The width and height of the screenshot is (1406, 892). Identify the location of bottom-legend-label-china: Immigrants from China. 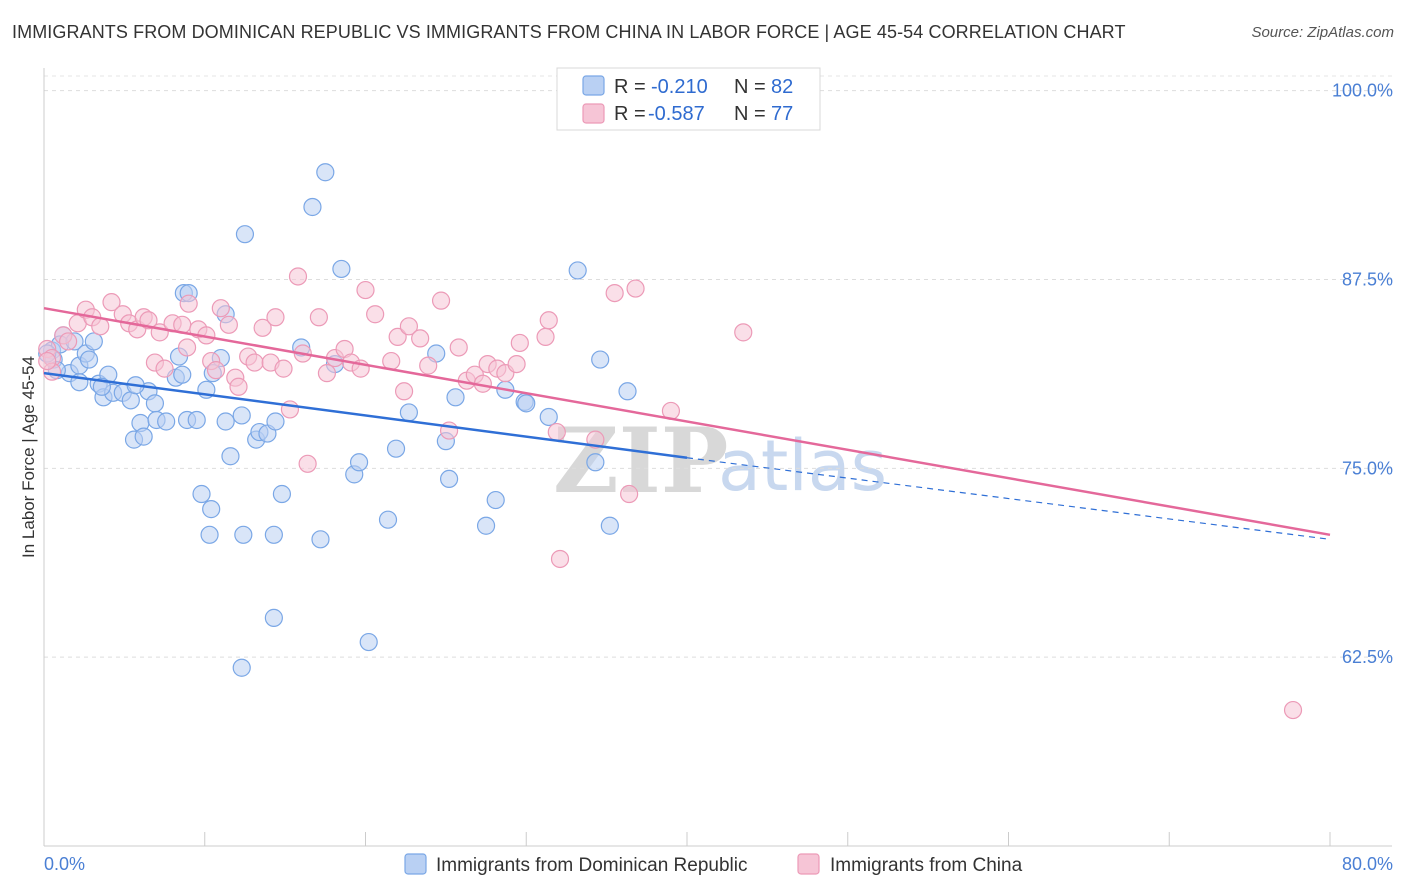
(926, 865).